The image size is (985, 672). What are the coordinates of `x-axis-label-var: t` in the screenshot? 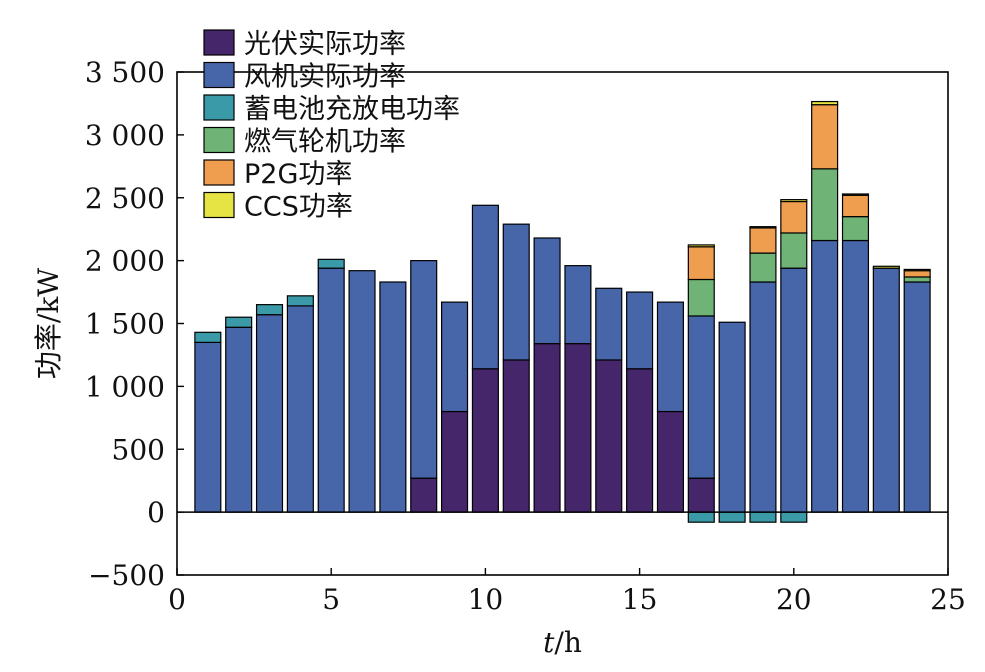 It's located at (549, 642).